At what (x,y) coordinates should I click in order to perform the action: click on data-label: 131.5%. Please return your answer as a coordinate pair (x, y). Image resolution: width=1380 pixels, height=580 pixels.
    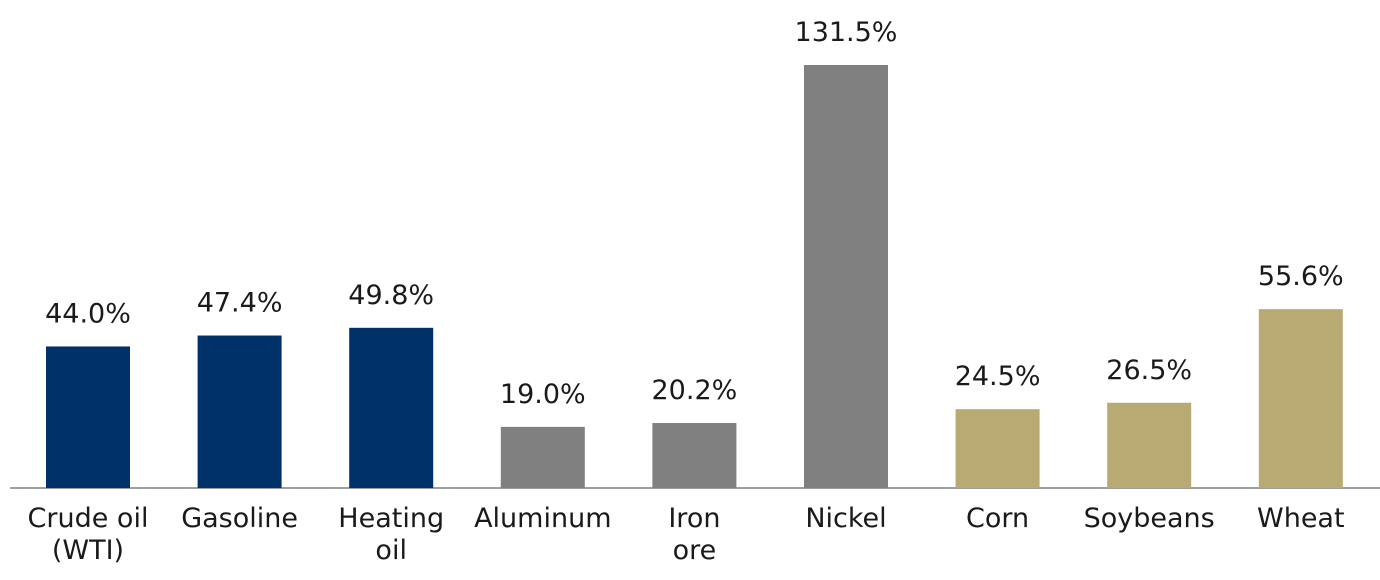
    Looking at the image, I should click on (846, 32).